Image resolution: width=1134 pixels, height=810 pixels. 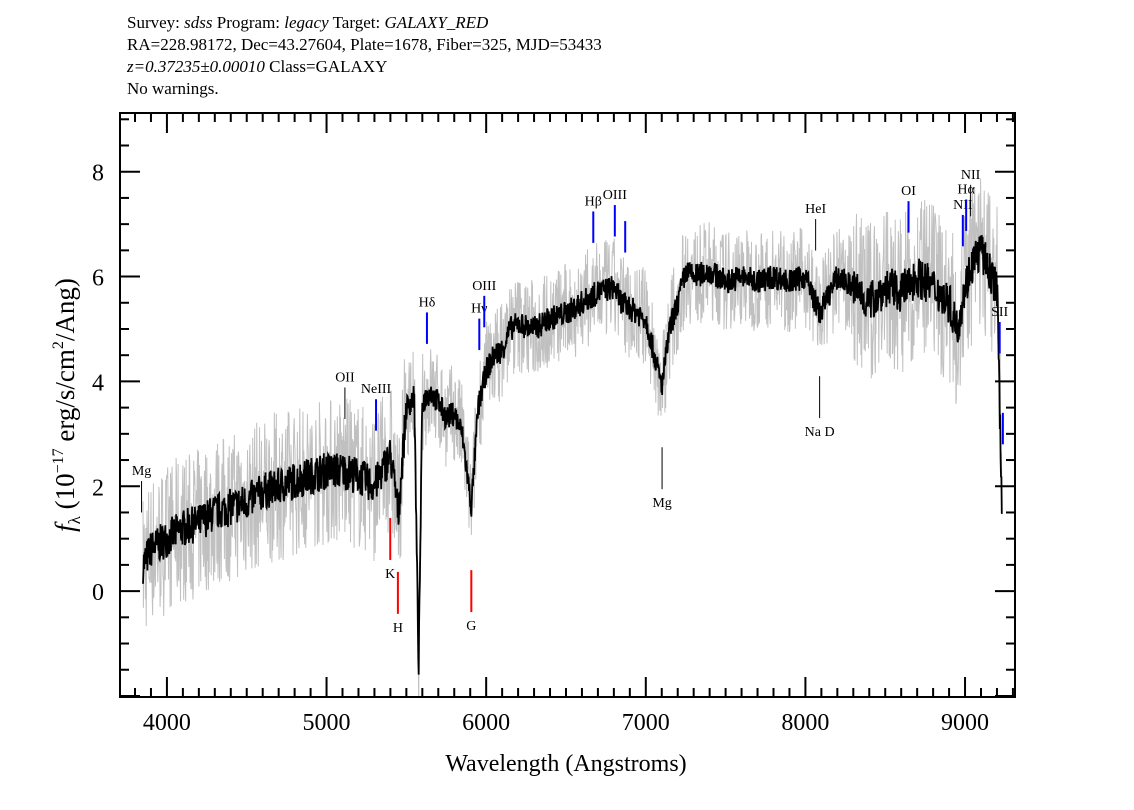 What do you see at coordinates (356, 22) in the screenshot?
I see `target-label: Target:` at bounding box center [356, 22].